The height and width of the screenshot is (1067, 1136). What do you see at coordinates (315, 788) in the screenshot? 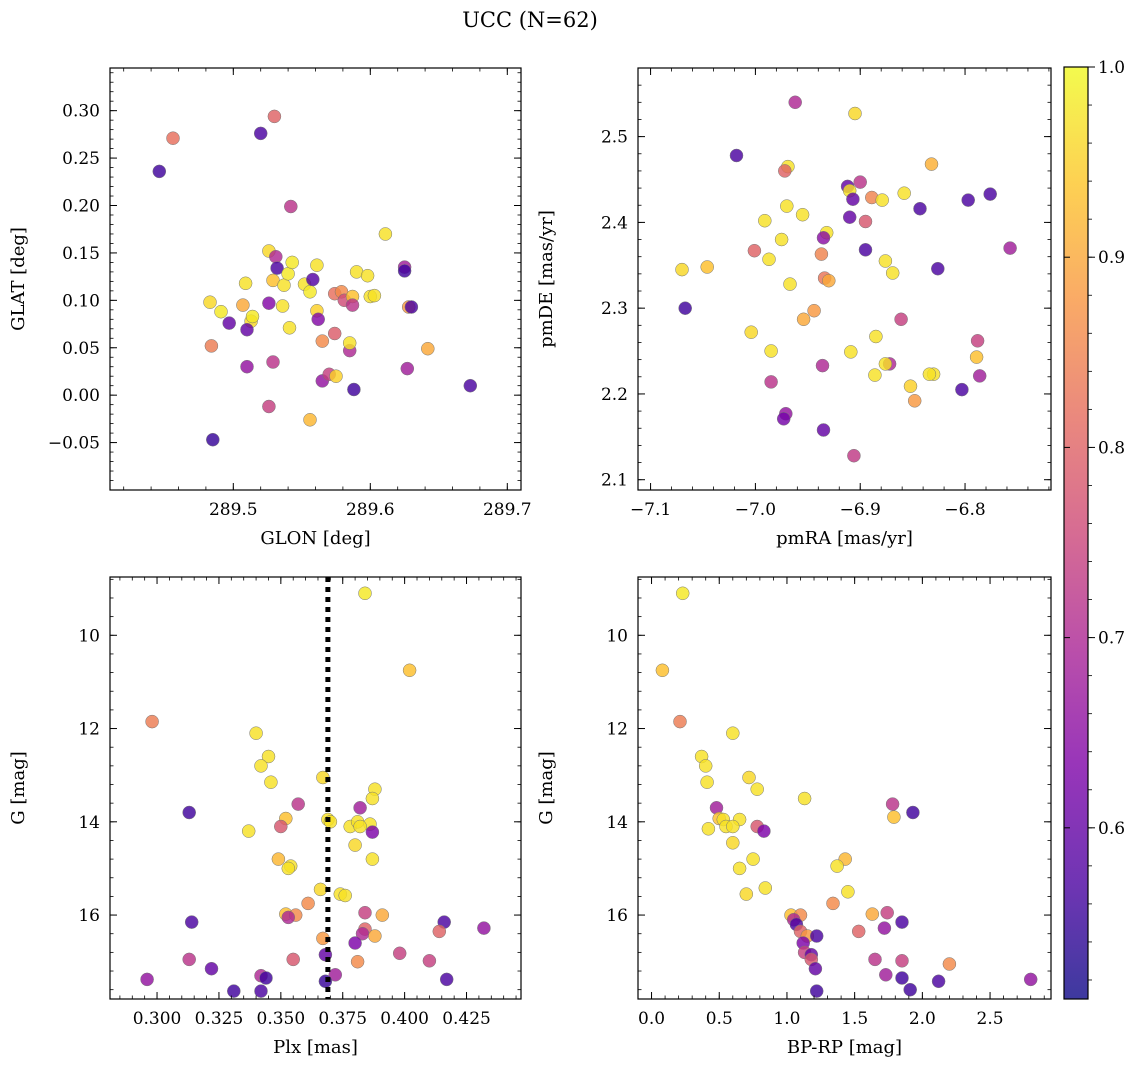
I see `axes-frame` at bounding box center [315, 788].